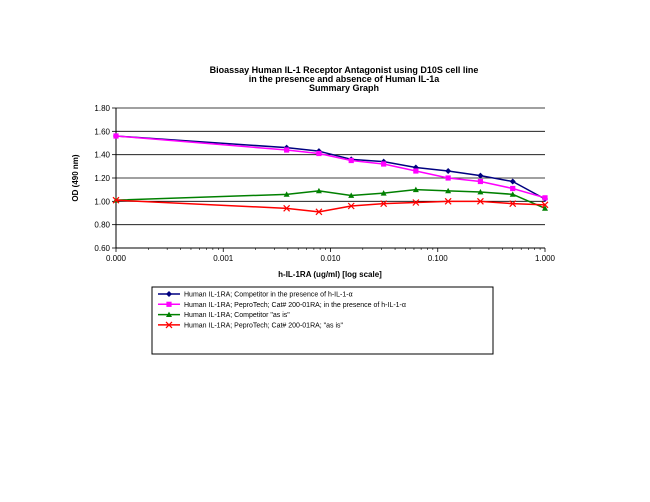  I want to click on x-tick-label: 0.010, so click(330, 258).